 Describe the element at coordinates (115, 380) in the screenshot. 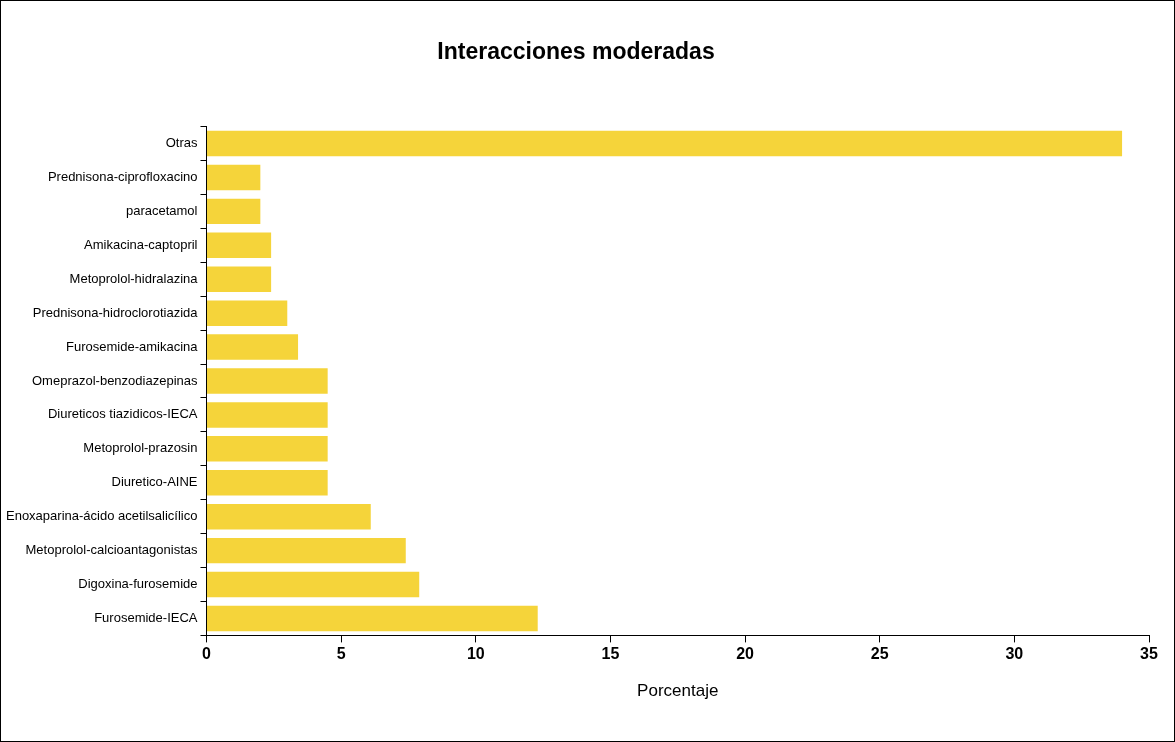

I see `y-tick-label: Omeprazol-benzodiazepinas` at that location.